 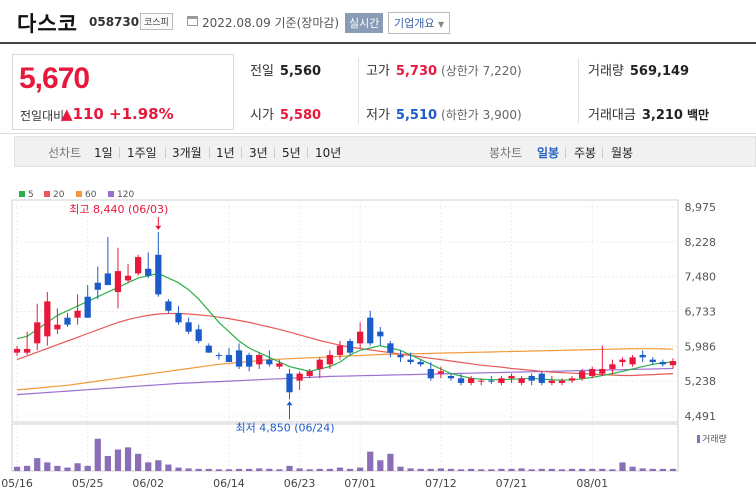 I want to click on market-badge: 코스피, so click(x=156, y=21).